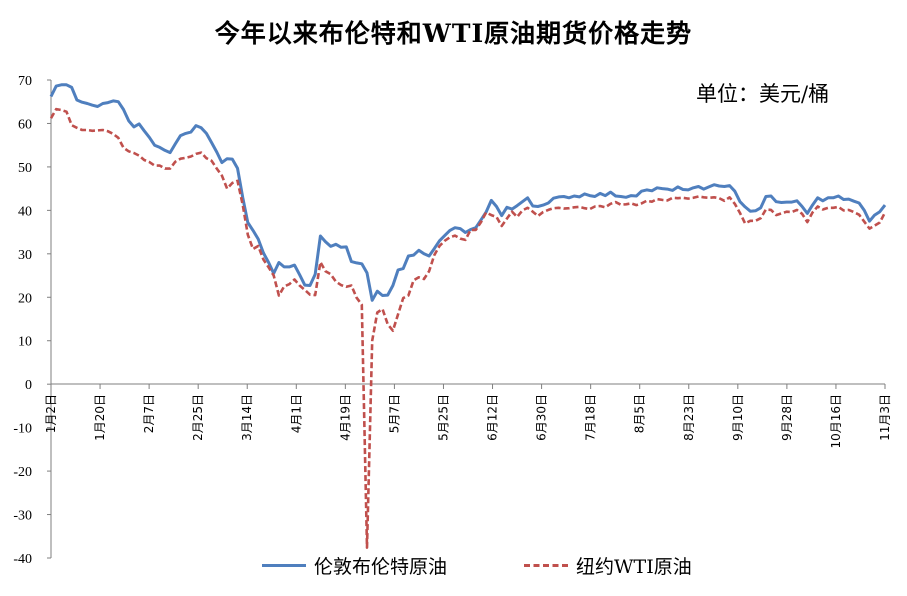 The width and height of the screenshot is (907, 596). What do you see at coordinates (198, 417) in the screenshot?
I see `x-tick-label: 2月25日` at bounding box center [198, 417].